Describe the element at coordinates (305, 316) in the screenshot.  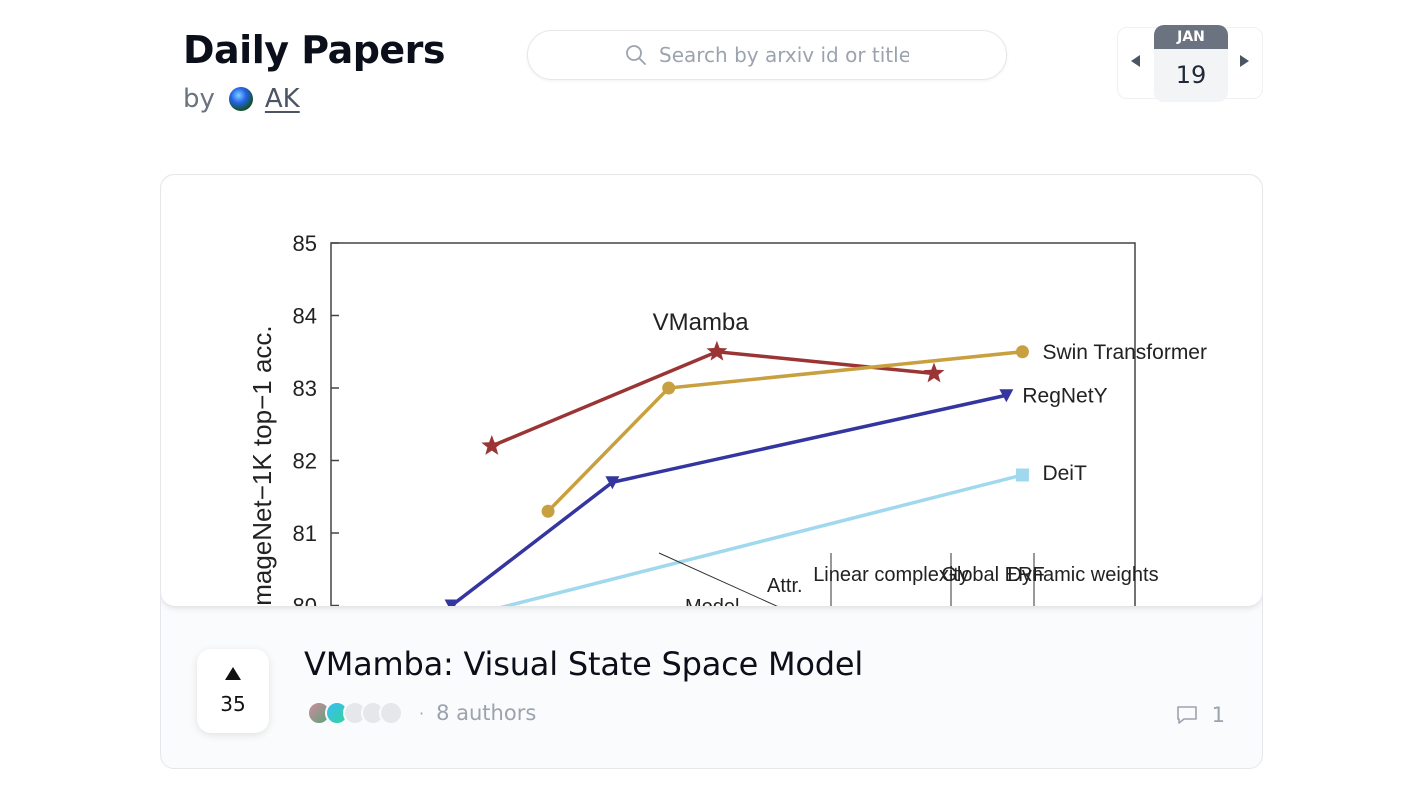
I see `y-tick-label: 84` at that location.